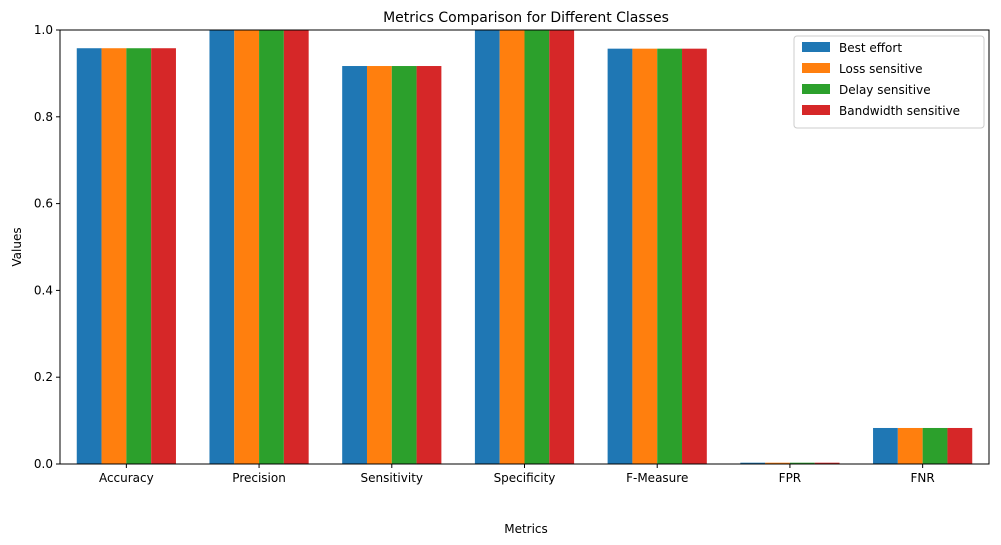 Image resolution: width=1001 pixels, height=545 pixels. What do you see at coordinates (525, 478) in the screenshot?
I see `x-tick-label: Specificity` at bounding box center [525, 478].